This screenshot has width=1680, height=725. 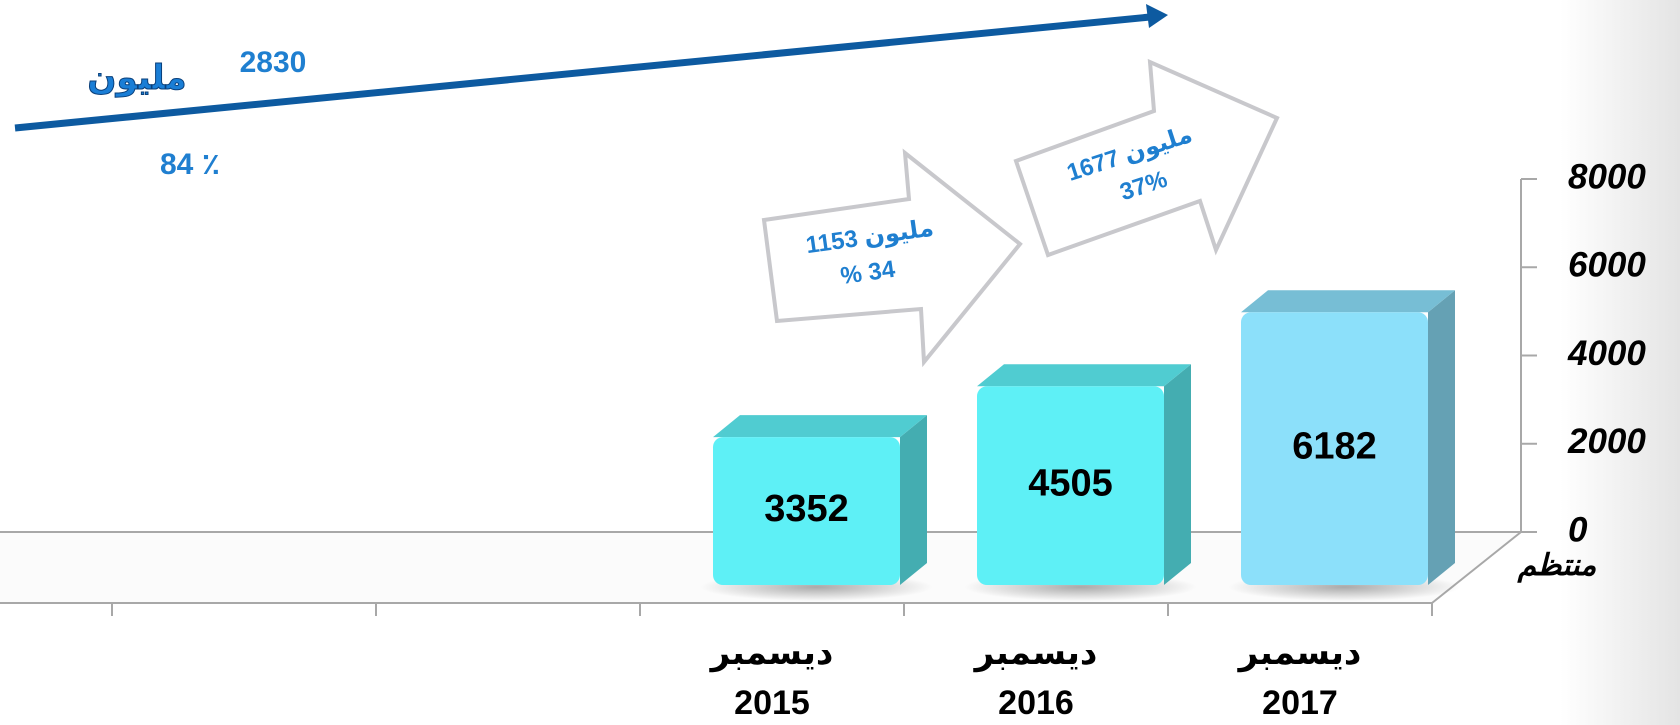 What do you see at coordinates (136, 78) in the screenshot?
I see `total-unit: مليون` at bounding box center [136, 78].